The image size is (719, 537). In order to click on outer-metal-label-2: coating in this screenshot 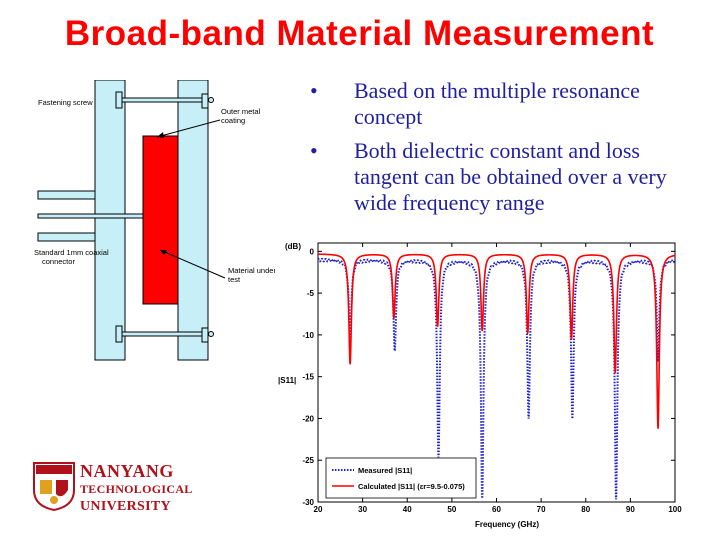, I will do `click(233, 120)`.